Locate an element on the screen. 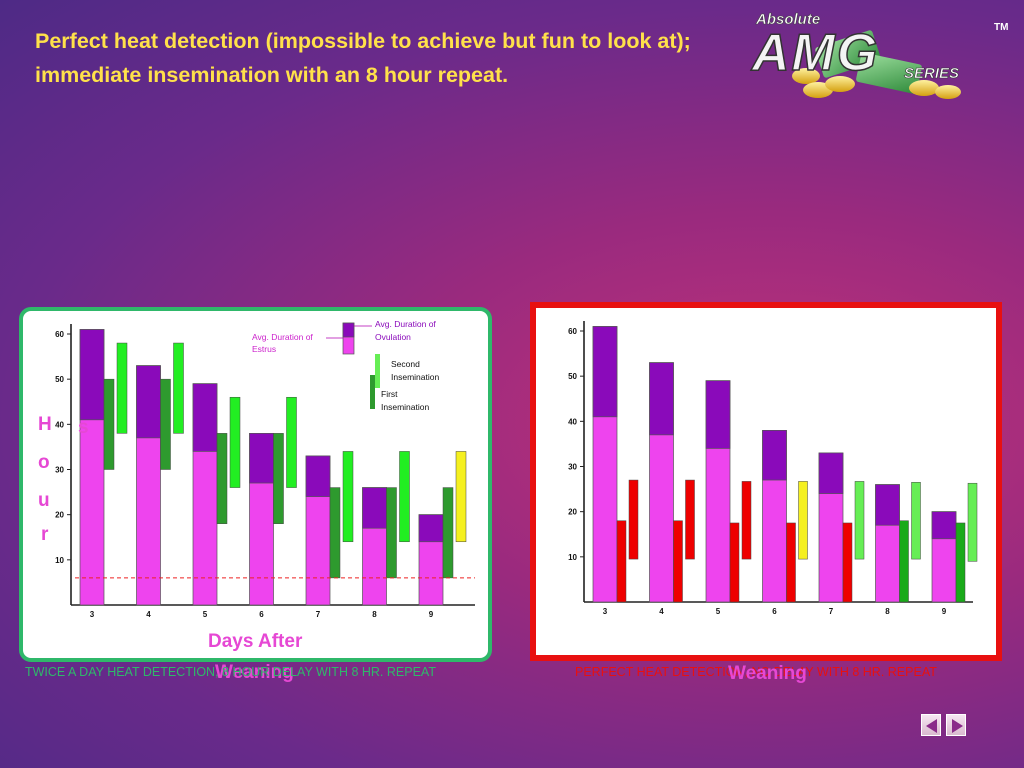 The image size is (1024, 768). legend-second-label-line2: Insemination is located at coordinates (415, 377).